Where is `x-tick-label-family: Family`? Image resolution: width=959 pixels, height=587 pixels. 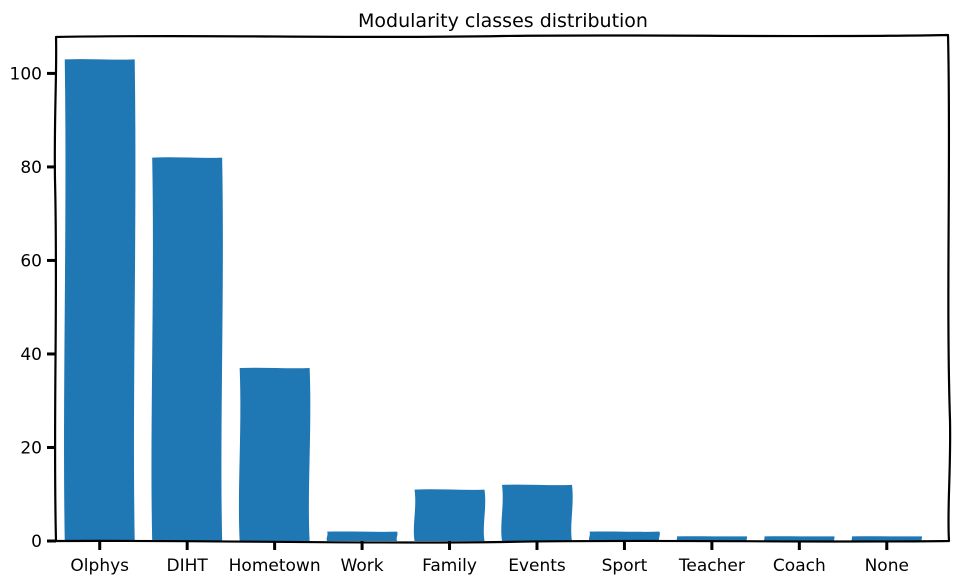 x-tick-label-family: Family is located at coordinates (449, 566).